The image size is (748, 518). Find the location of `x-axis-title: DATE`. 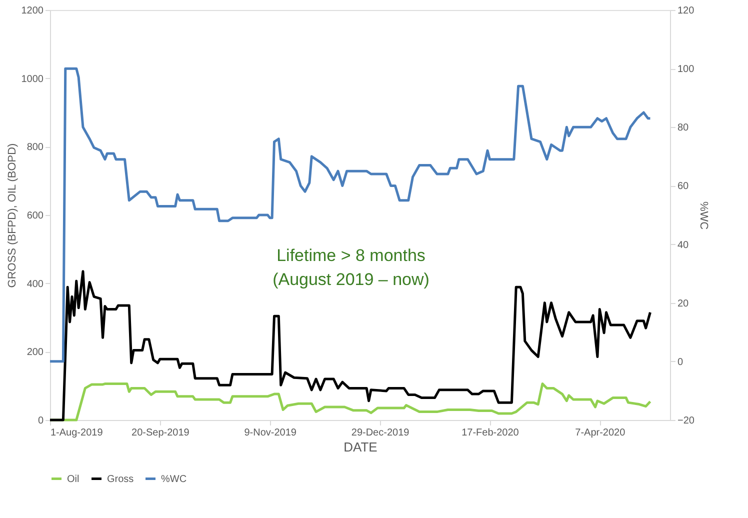

x-axis-title: DATE is located at coordinates (361, 447).